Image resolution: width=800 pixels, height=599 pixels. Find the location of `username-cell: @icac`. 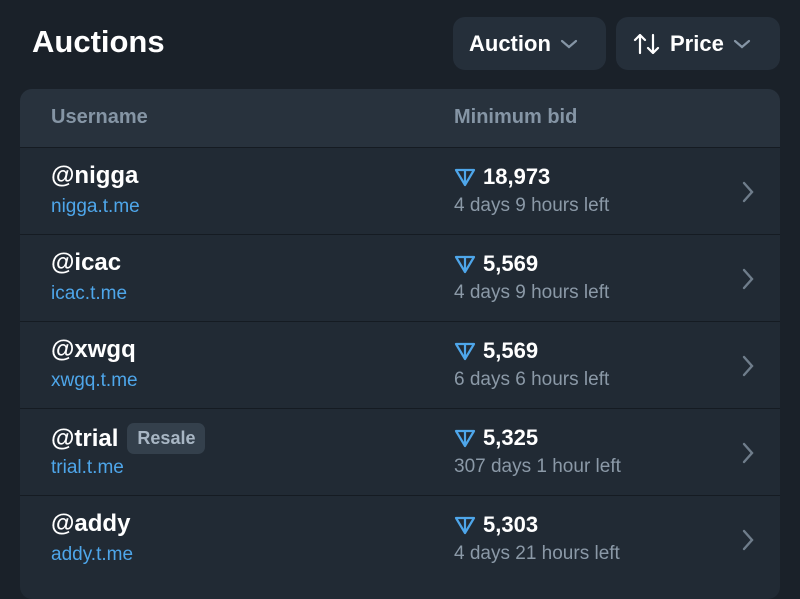

username-cell: @icac is located at coordinates (86, 263).